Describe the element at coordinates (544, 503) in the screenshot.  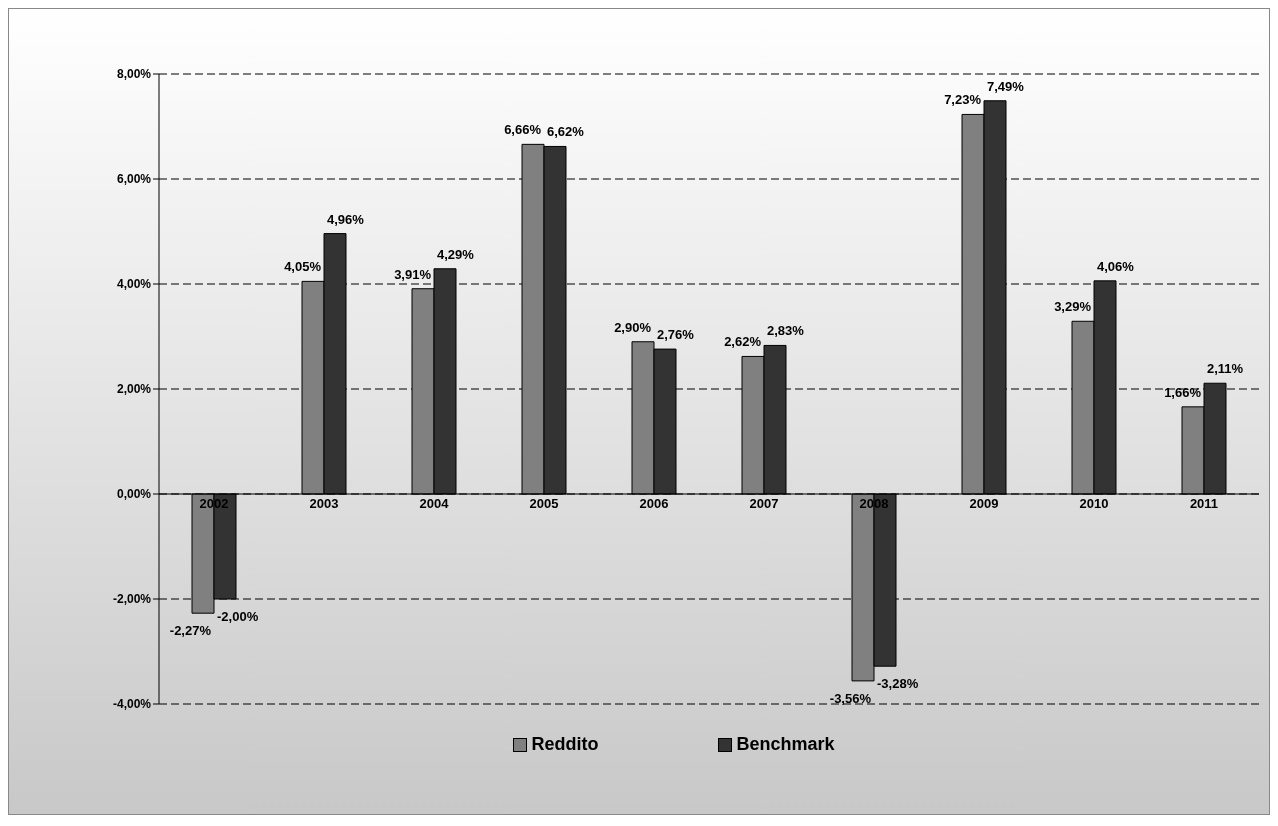
I see `x-tick-label: 2005` at that location.